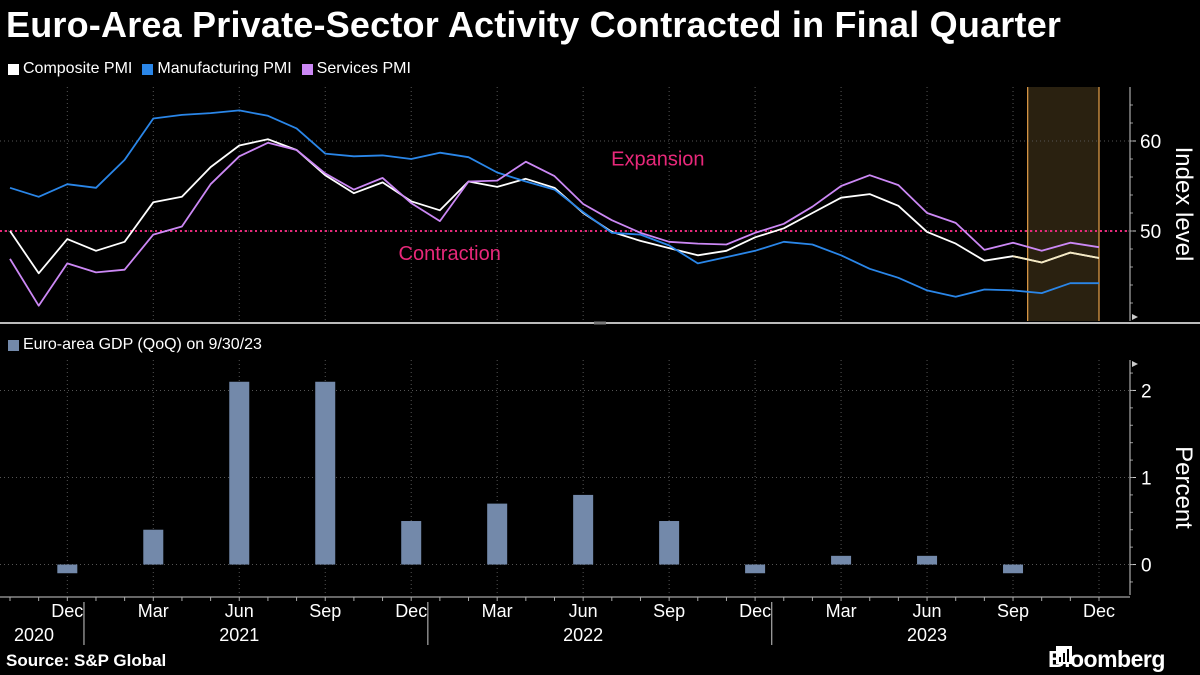  What do you see at coordinates (363, 68) in the screenshot?
I see `legend-label-services: Services PMI` at bounding box center [363, 68].